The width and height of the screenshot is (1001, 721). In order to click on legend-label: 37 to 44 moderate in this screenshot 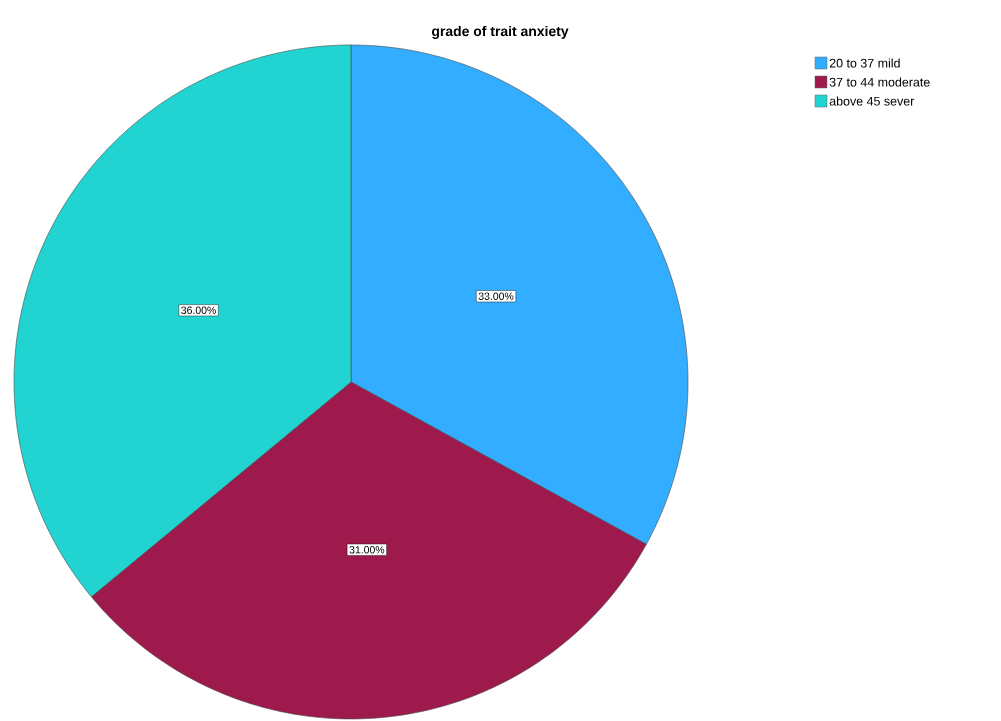, I will do `click(879, 82)`.